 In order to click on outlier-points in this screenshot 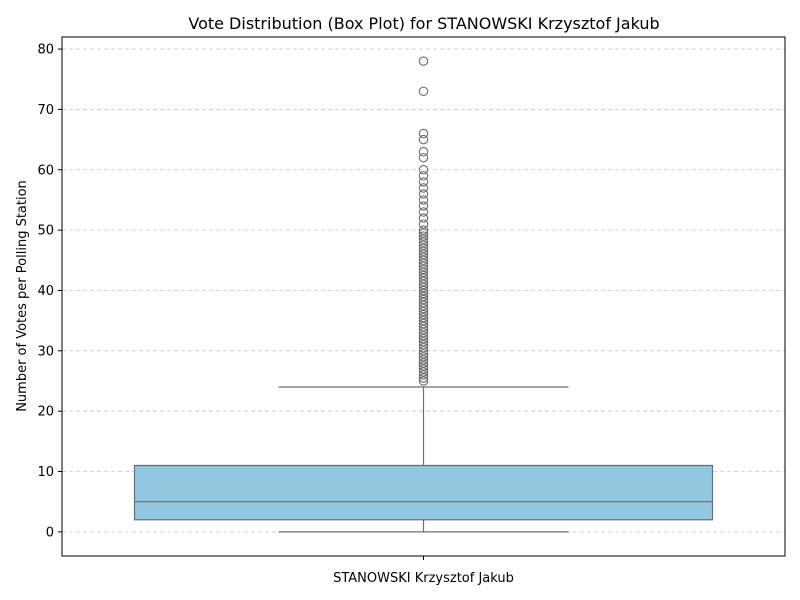, I will do `click(423, 221)`.